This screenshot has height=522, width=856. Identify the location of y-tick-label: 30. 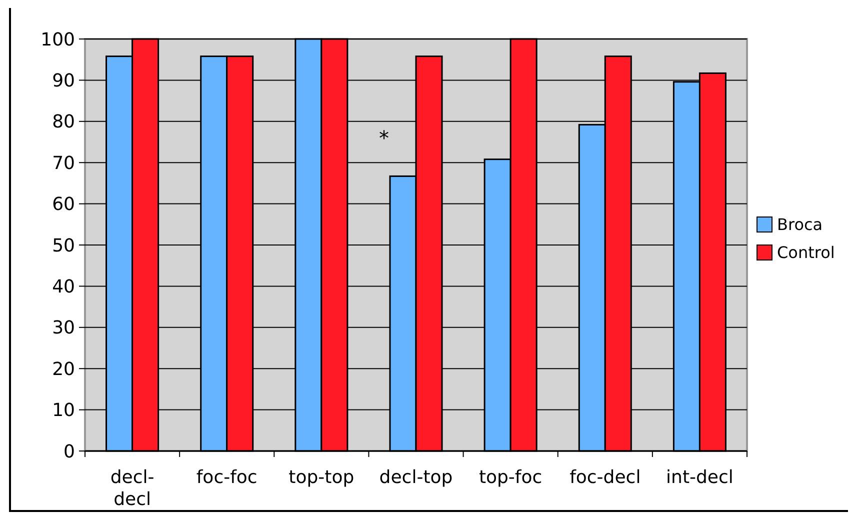
(63, 328).